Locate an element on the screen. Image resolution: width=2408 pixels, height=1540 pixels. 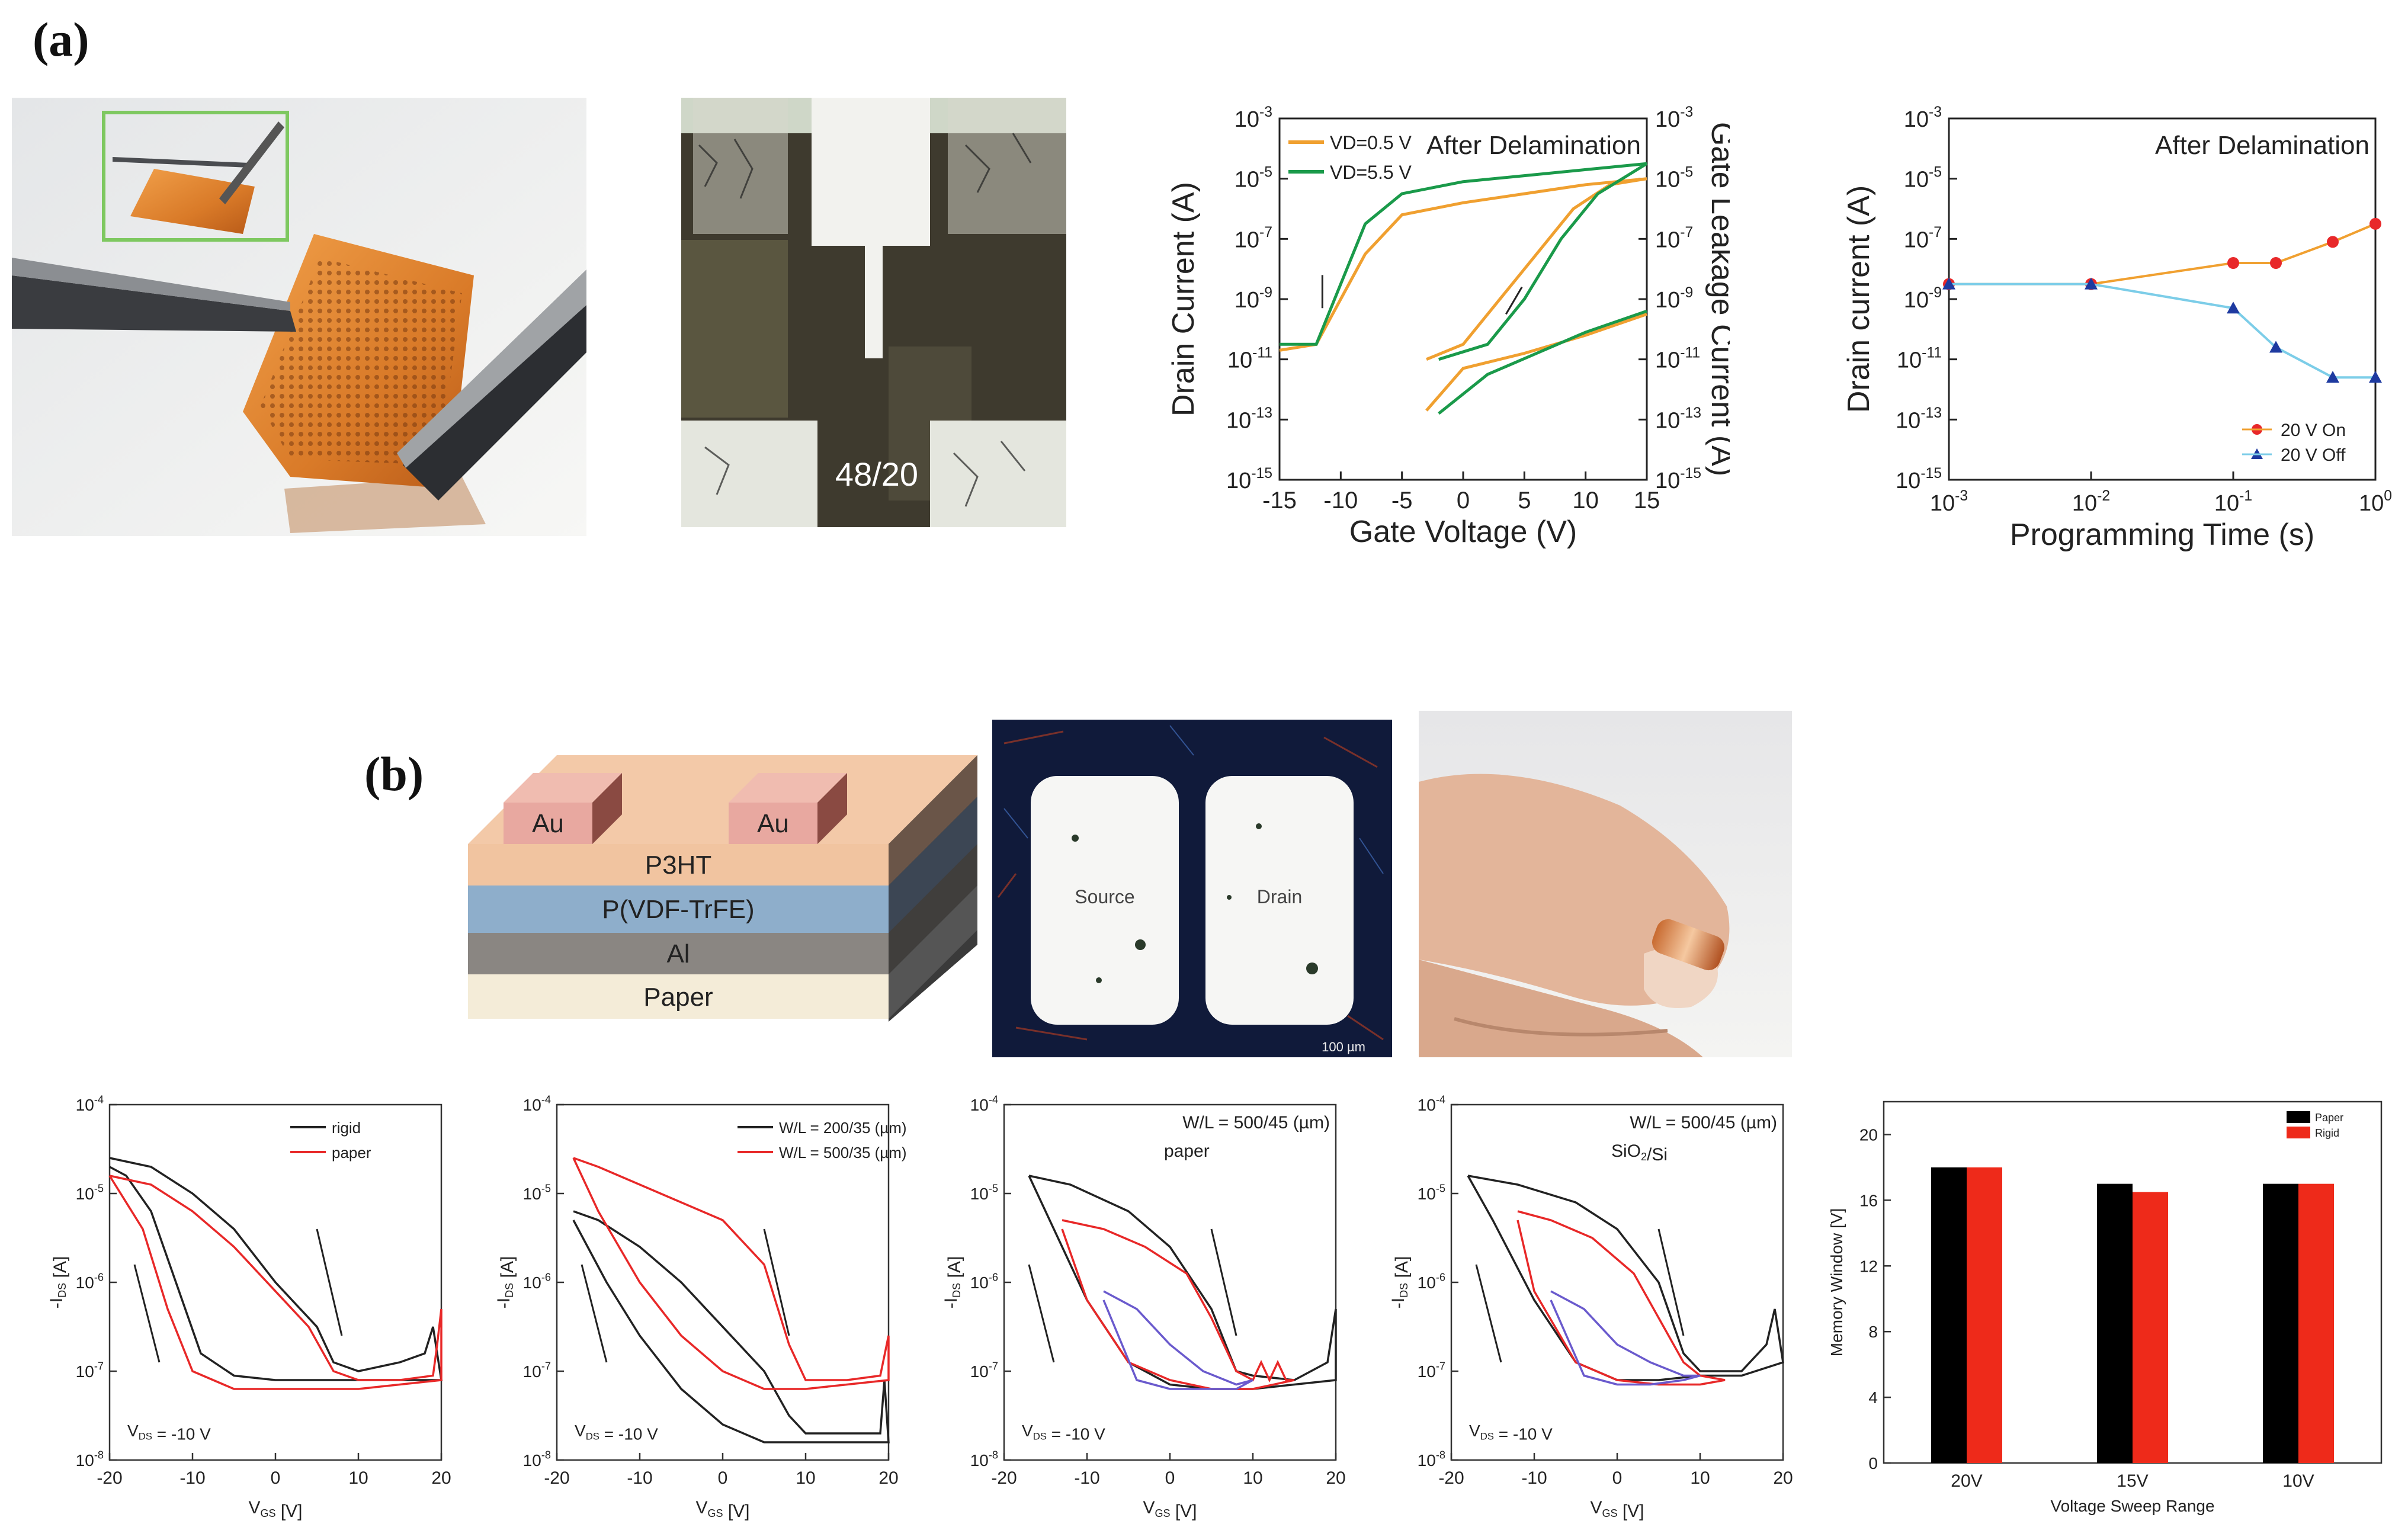
x-tick-label: 10⁻² is located at coordinates (2091, 502).